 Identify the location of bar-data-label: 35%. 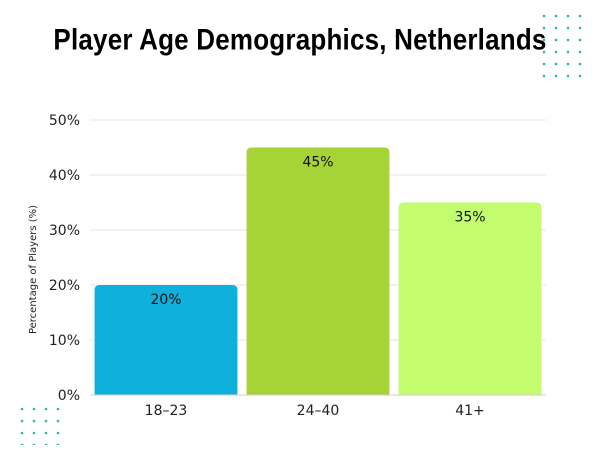
(469, 218).